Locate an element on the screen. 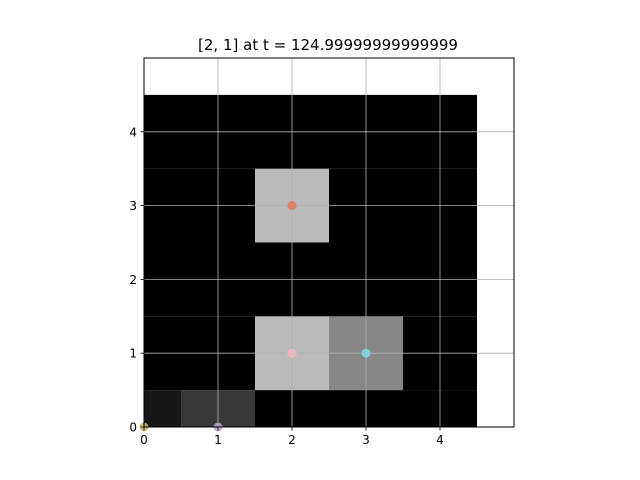 This screenshot has height=480, width=640. x-tick-label: 2 is located at coordinates (292, 440).